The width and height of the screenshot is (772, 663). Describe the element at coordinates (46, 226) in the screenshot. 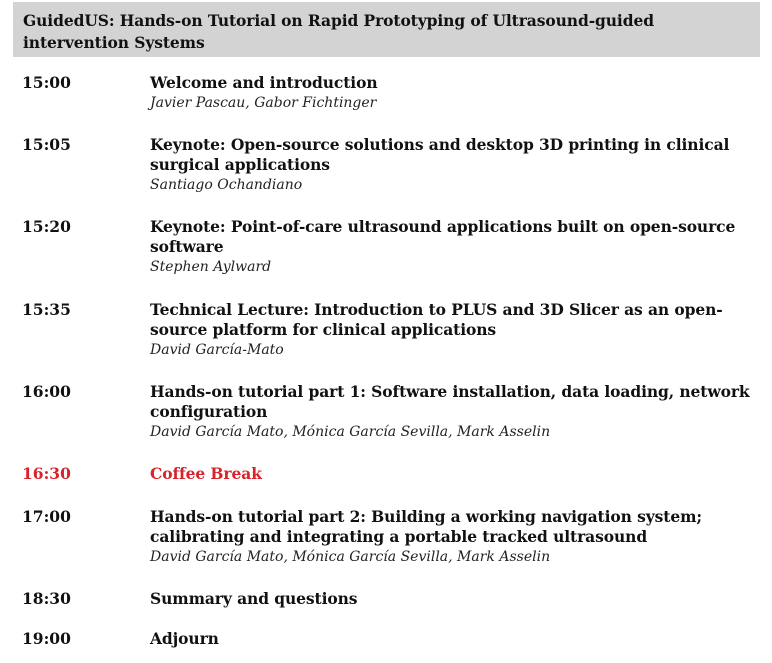

I see `session-time: 15:20` at that location.